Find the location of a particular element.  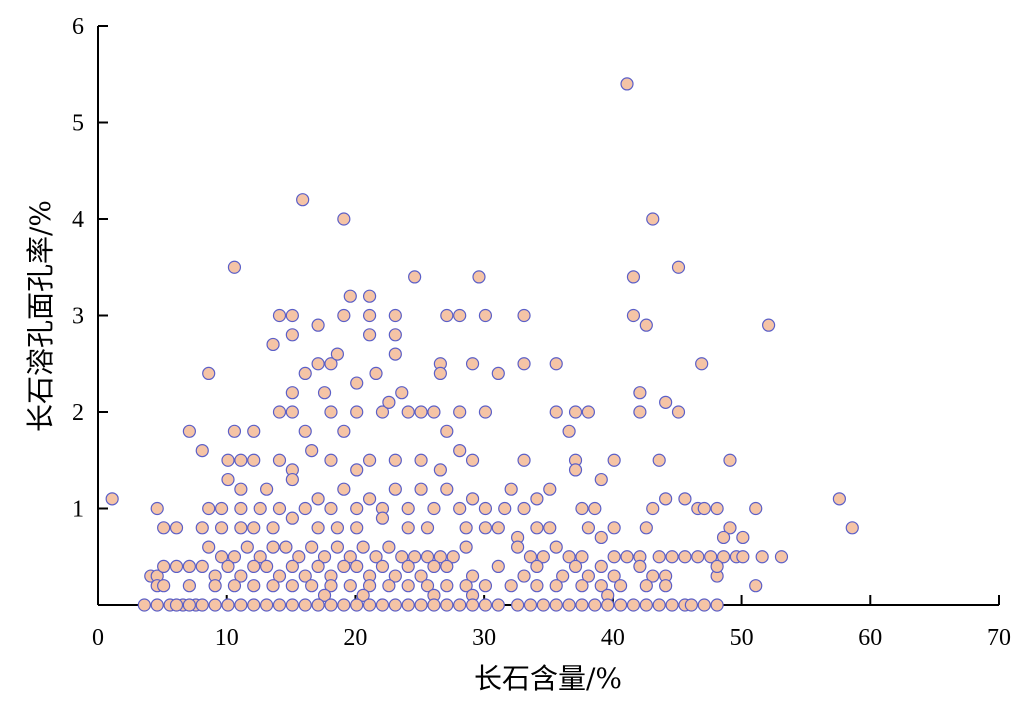

y-tick-label: 2 is located at coordinates (78, 413).